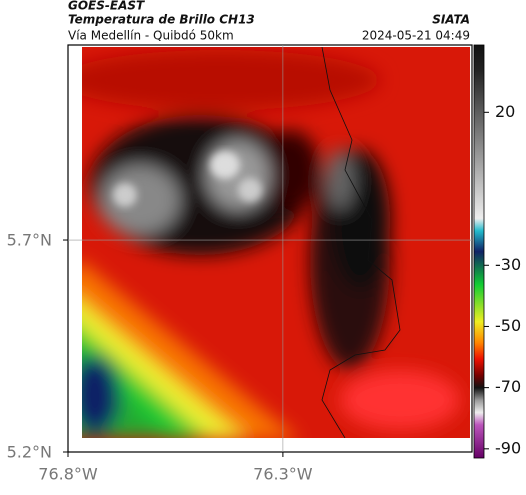 The height and width of the screenshot is (495, 526). I want to click on subtitle: Temperatura de Brillo CH13, so click(161, 20).